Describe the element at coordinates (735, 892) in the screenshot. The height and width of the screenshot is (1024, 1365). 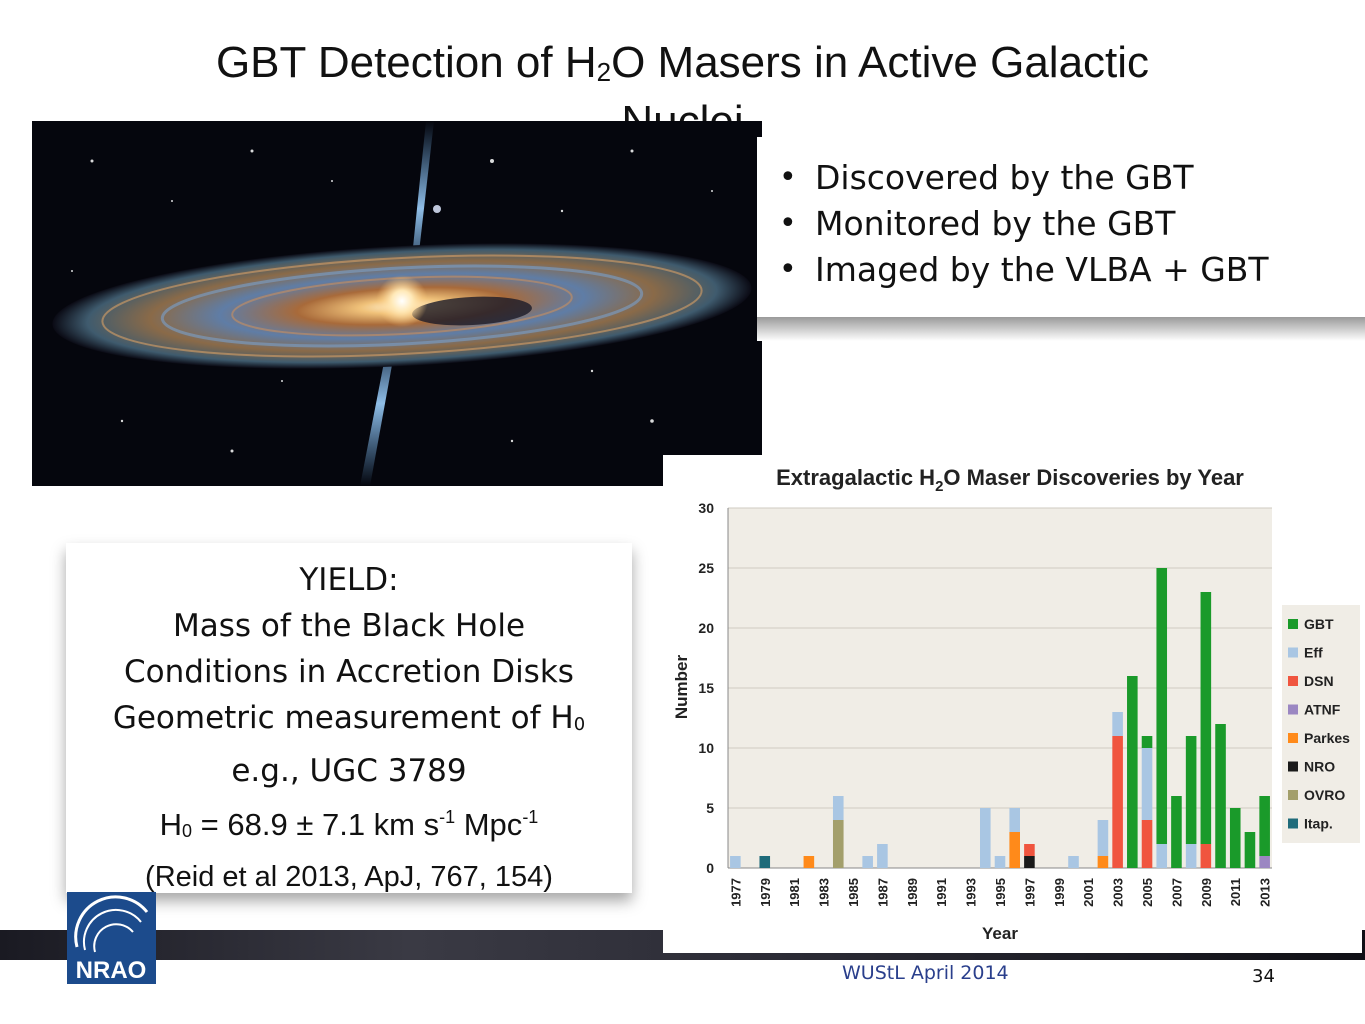
I see `x-tick-label: 1977` at that location.